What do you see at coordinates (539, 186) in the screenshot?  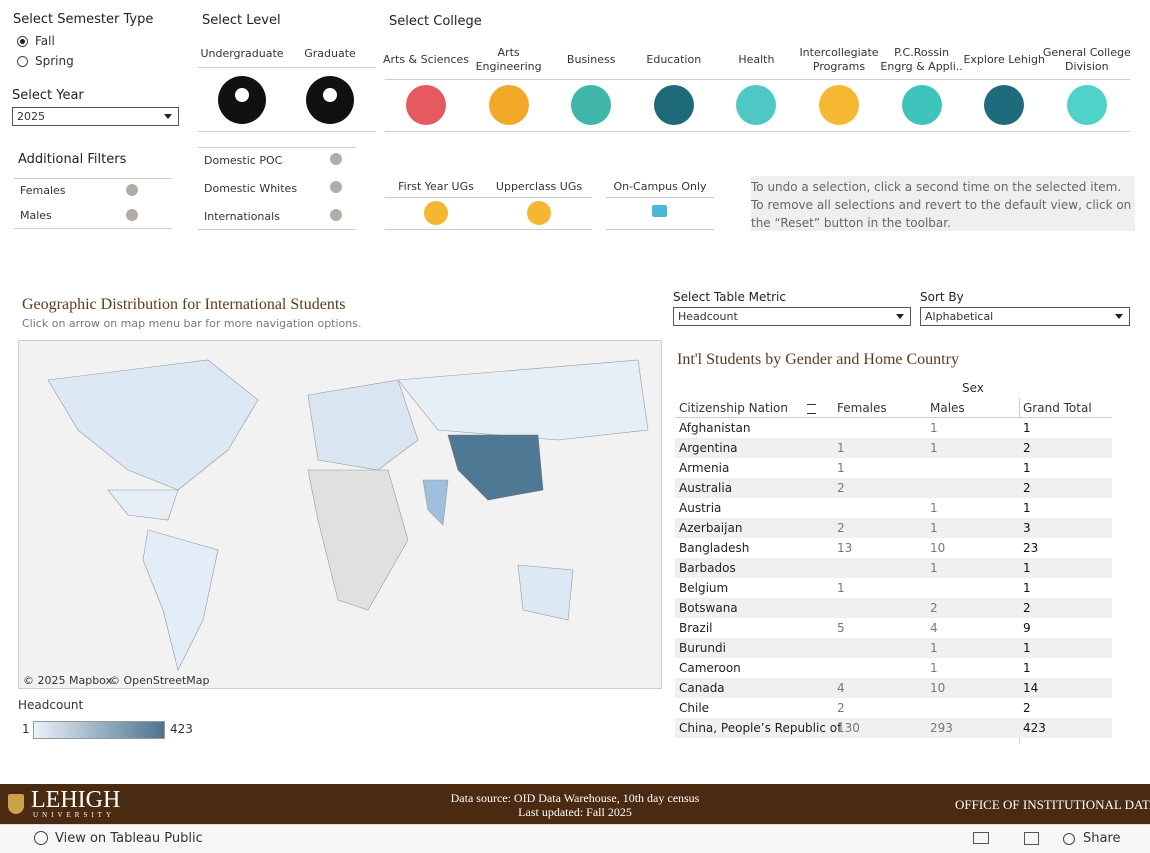 I see `group-option: Upperclass UGs` at bounding box center [539, 186].